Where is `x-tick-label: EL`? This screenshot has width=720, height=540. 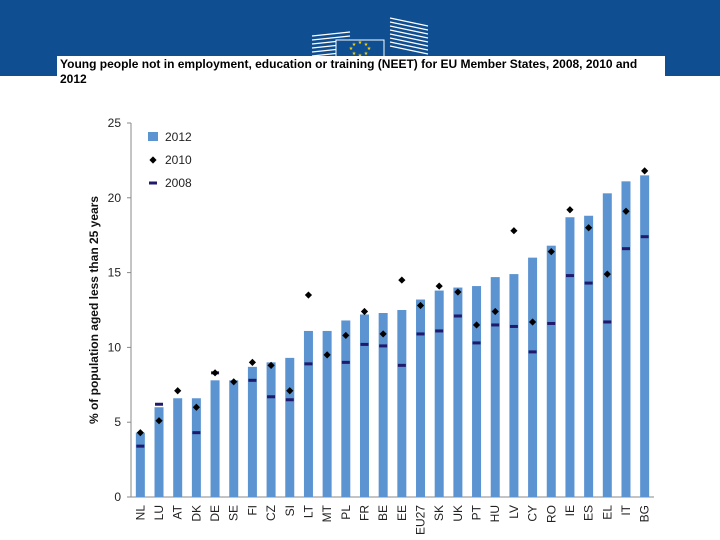
x-tick-label: EL is located at coordinates (607, 512).